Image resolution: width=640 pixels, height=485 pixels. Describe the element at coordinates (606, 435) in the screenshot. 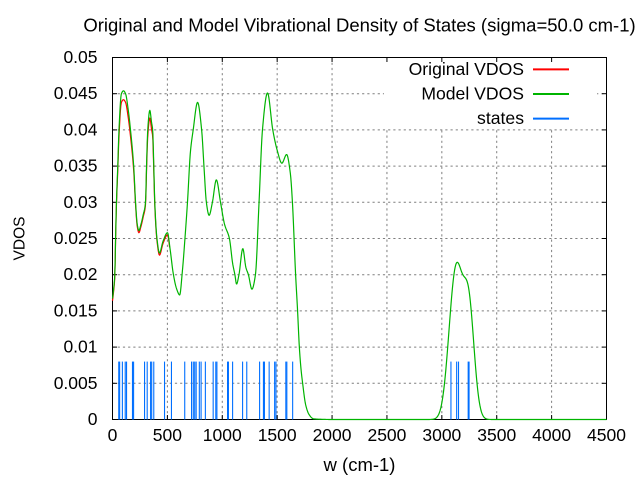

I see `svg-text: 4500` at that location.